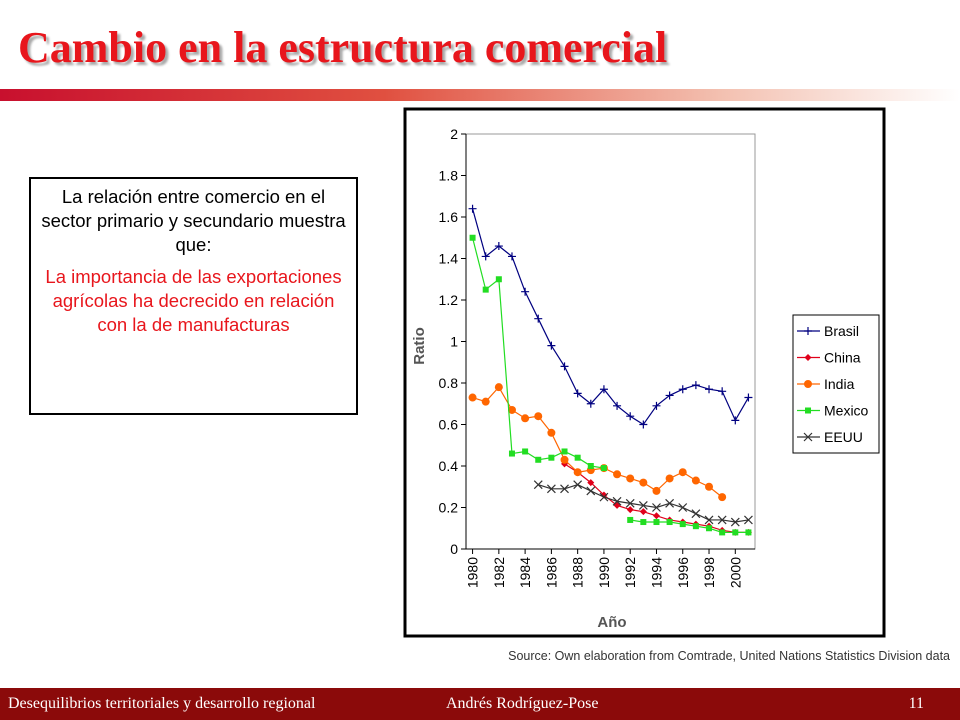 The width and height of the screenshot is (960, 720). I want to click on x-tick-label: 1988, so click(578, 572).